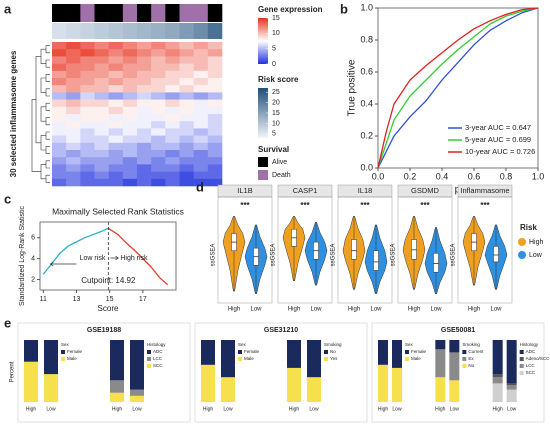 The height and width of the screenshot is (424, 550). Describe the element at coordinates (8, 8) in the screenshot. I see `panel-letter: a` at that location.